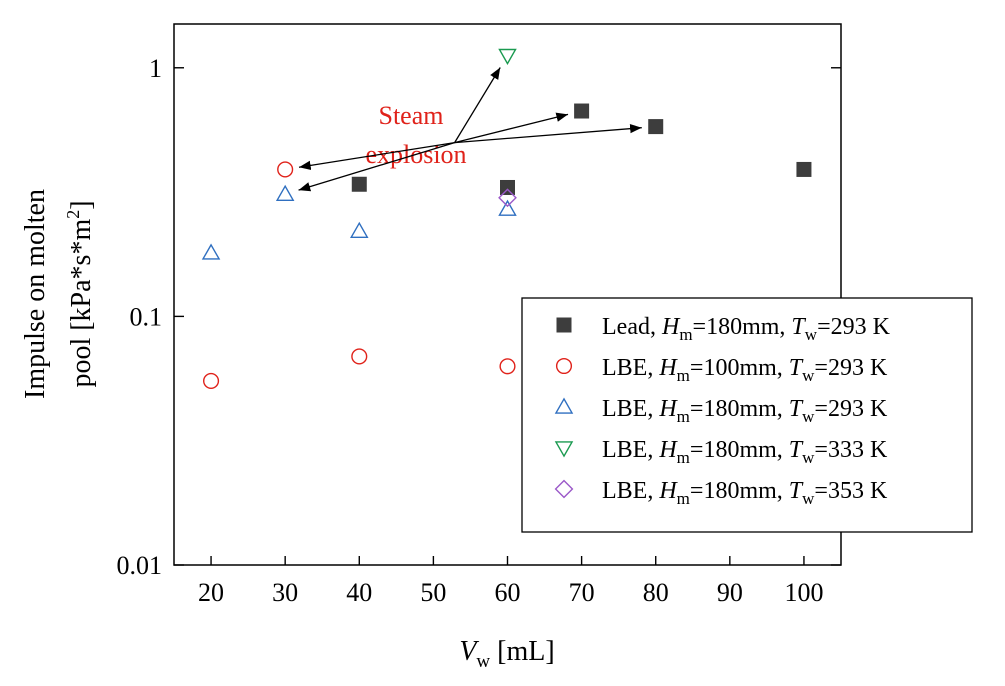  What do you see at coordinates (739, 368) in the screenshot?
I see `legend-entry-part: =100mm,` at bounding box center [739, 368].